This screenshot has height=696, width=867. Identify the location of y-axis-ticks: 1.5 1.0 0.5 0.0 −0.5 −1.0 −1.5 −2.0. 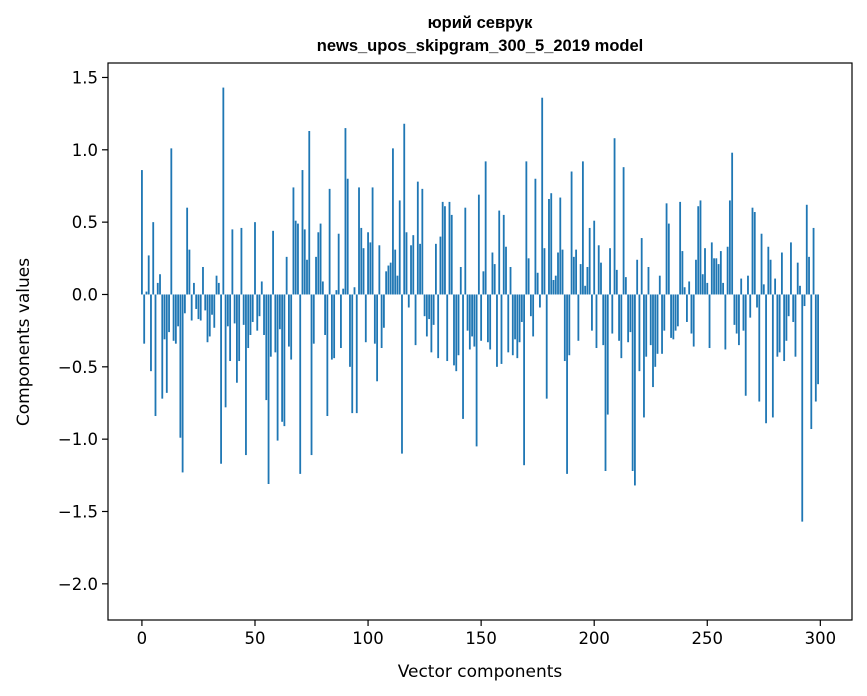
(83, 331).